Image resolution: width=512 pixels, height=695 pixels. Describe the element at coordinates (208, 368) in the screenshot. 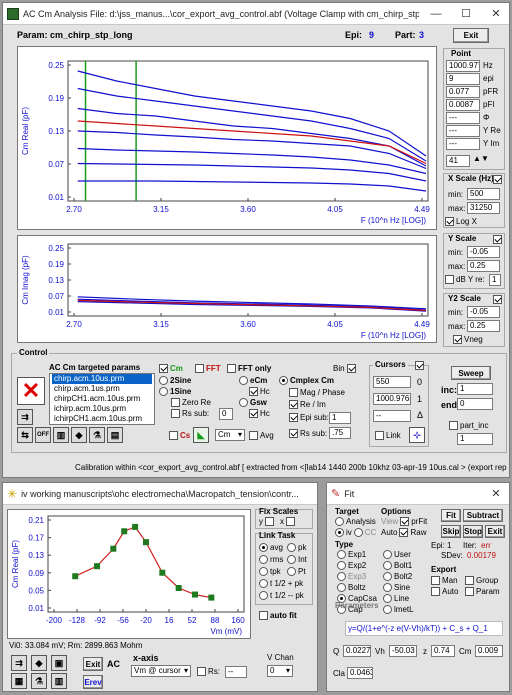

I see `fft-row: FFT` at that location.